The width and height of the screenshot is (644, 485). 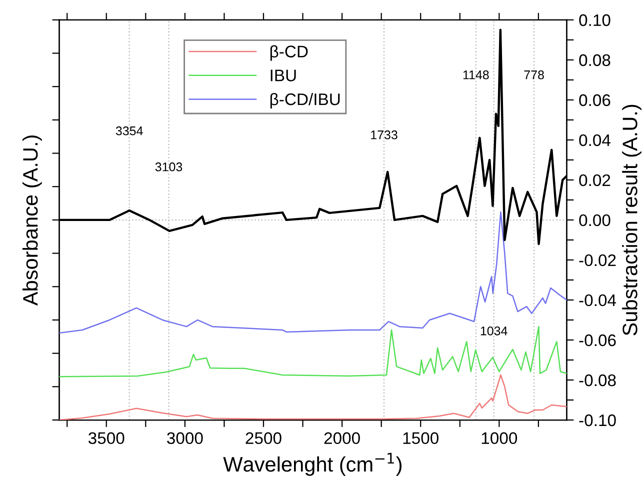 What do you see at coordinates (594, 100) in the screenshot?
I see `y2-tick-label: 0.06` at bounding box center [594, 100].